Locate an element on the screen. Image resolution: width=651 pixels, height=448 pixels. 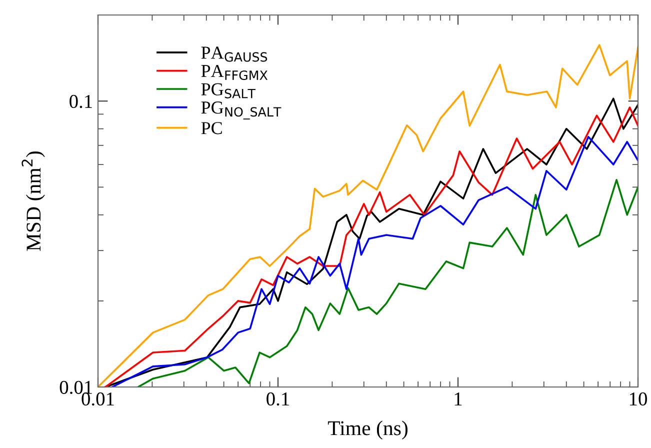
x-tick-label: 10 is located at coordinates (638, 399).